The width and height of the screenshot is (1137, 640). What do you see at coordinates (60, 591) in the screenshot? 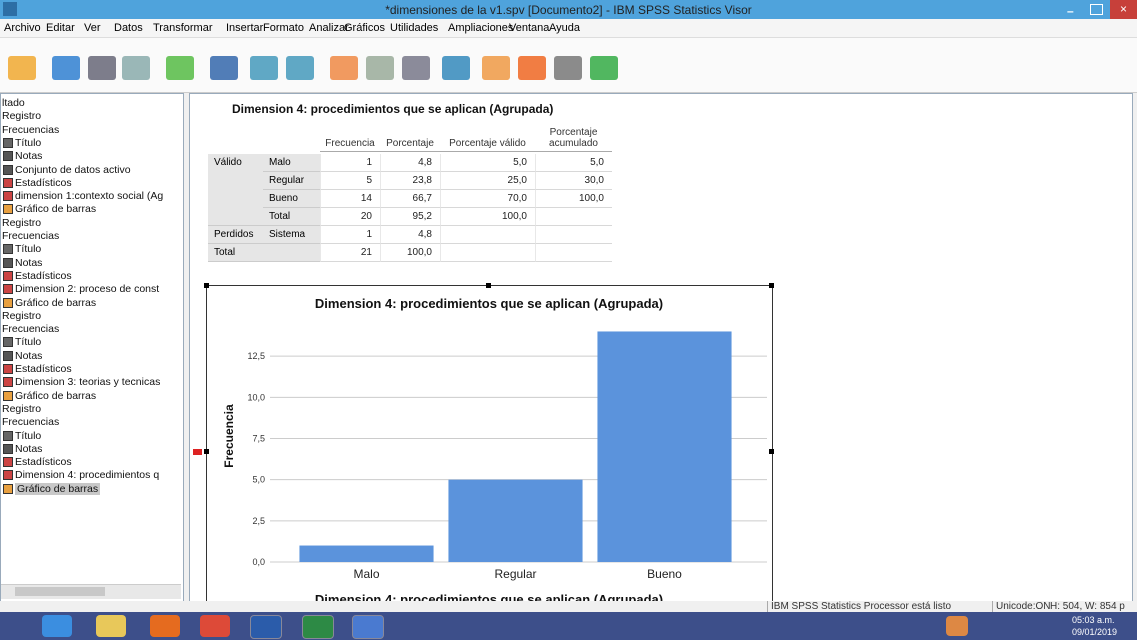
I see `scroll-thumb` at bounding box center [60, 591].